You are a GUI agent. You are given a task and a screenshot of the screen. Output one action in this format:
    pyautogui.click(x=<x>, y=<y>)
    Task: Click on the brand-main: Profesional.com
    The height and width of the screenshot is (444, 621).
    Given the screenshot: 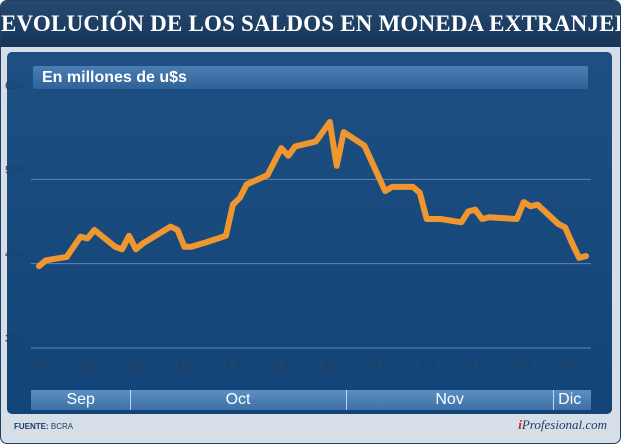 What is the action you would take?
    pyautogui.click(x=564, y=424)
    